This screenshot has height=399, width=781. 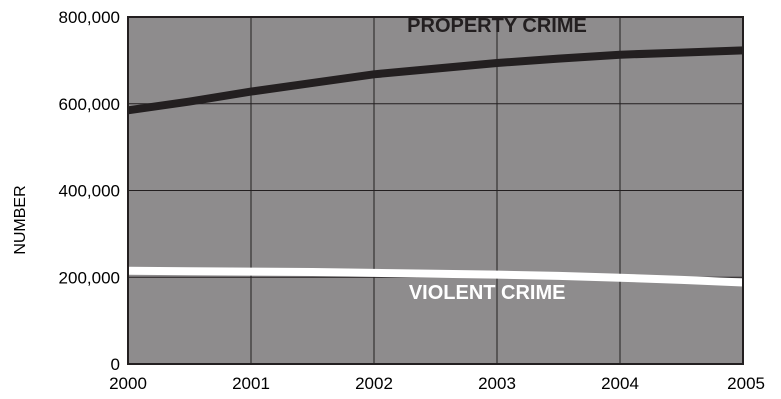 What do you see at coordinates (437, 383) in the screenshot?
I see `x-tick-labels: 2000 2001 2002 2003 2004 2005` at bounding box center [437, 383].